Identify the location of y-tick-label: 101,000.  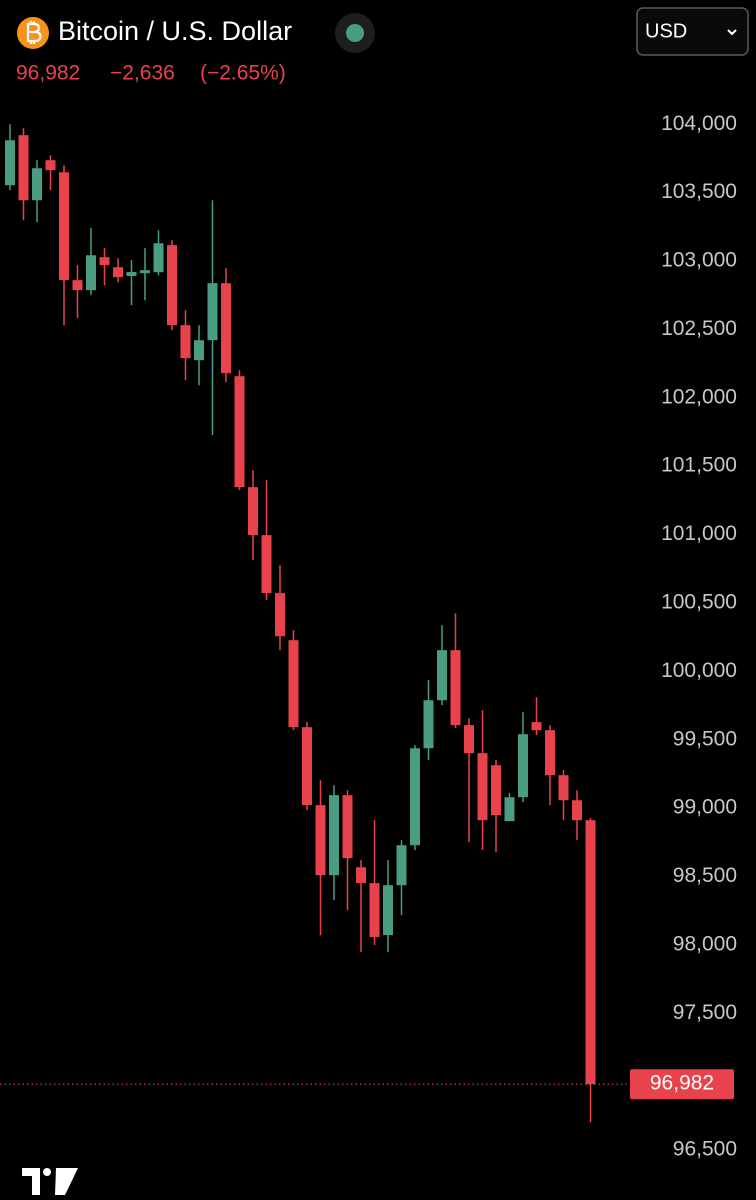
(699, 533).